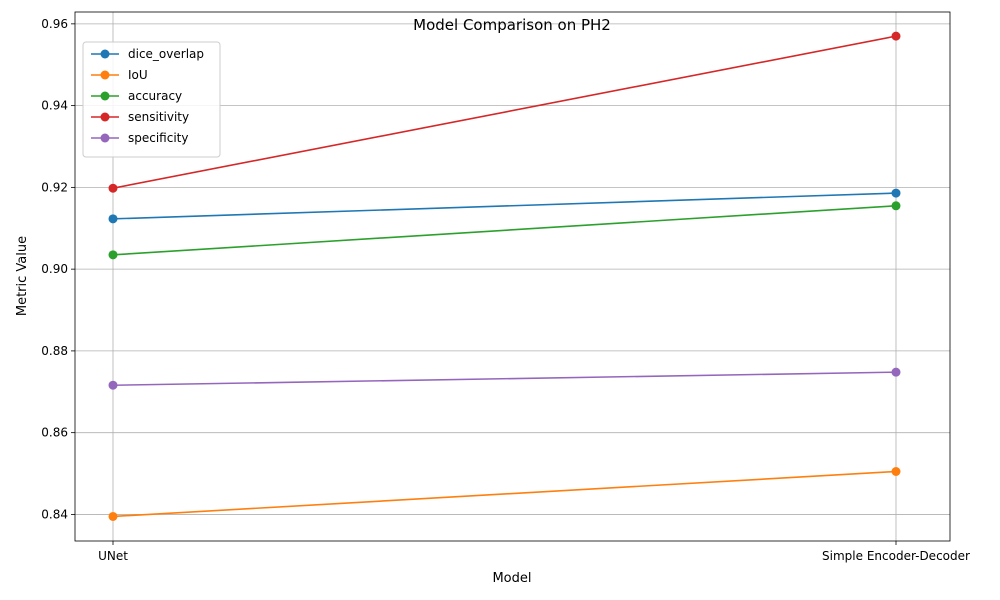 Image resolution: width=1000 pixels, height=600 pixels. What do you see at coordinates (54, 514) in the screenshot?
I see `y-tick-label: 0.84` at bounding box center [54, 514].